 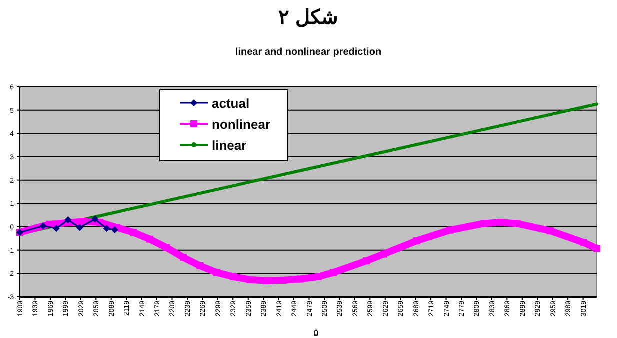 What do you see at coordinates (241, 124) in the screenshot?
I see `legend-label: nonlinear` at bounding box center [241, 124].